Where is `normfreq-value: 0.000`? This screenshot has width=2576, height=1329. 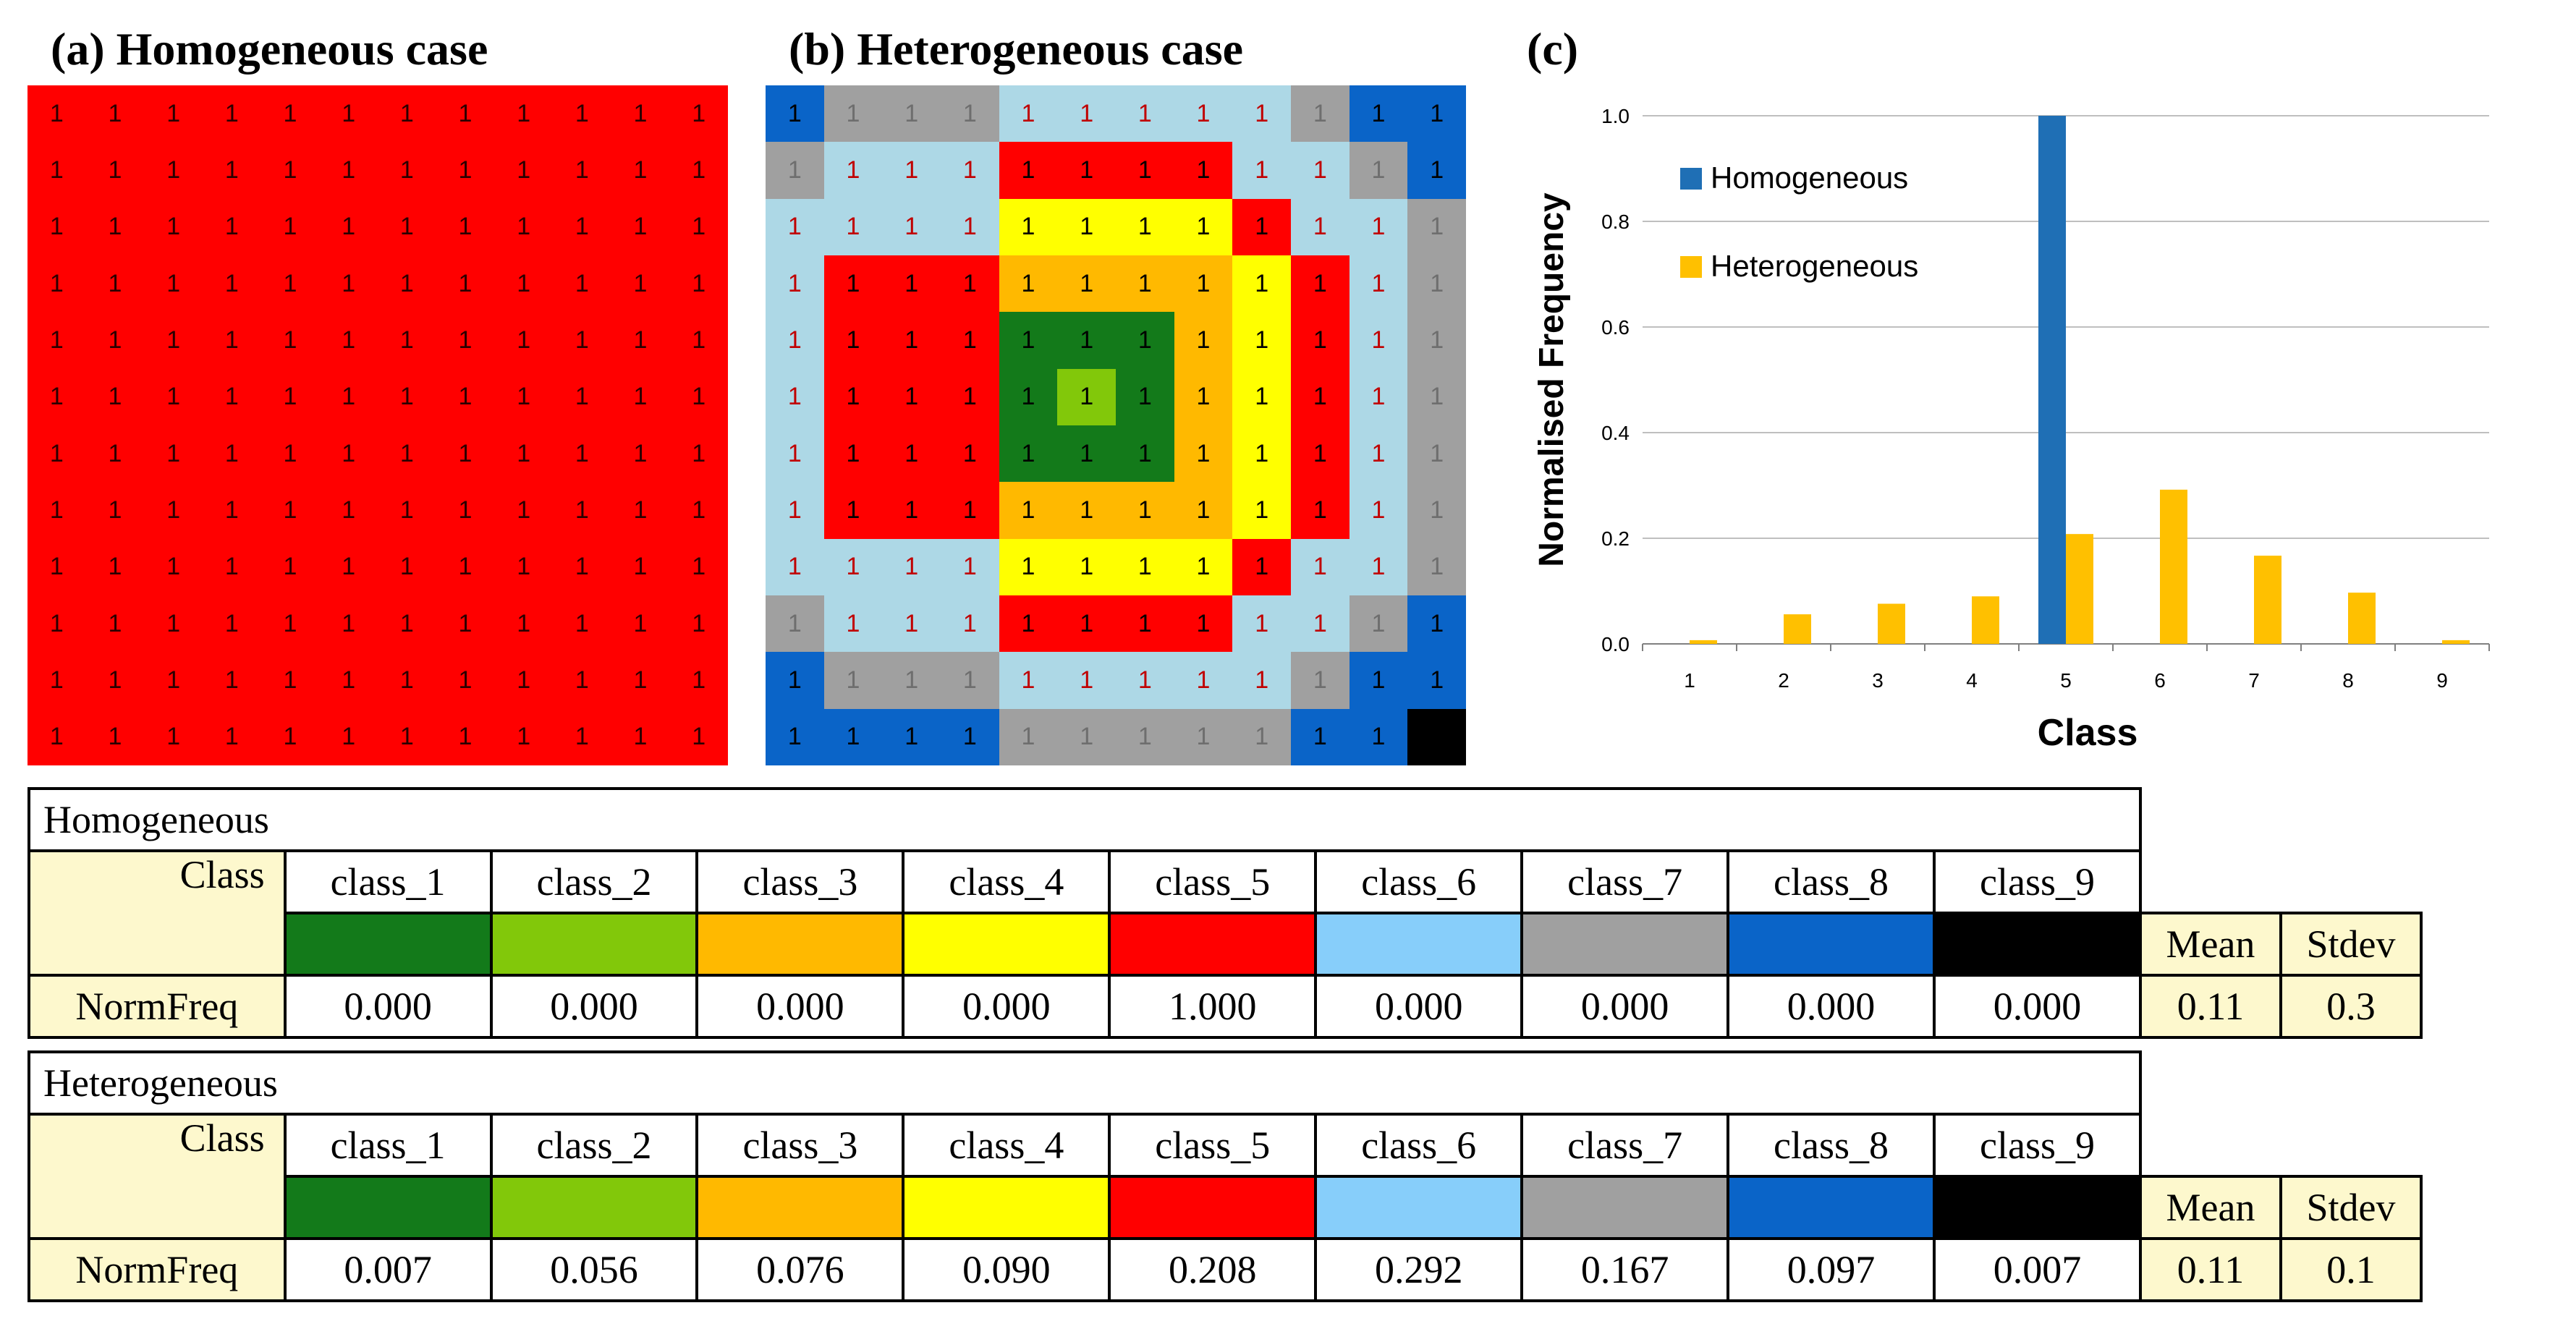 normfreq-value: 0.000 is located at coordinates (1419, 1006).